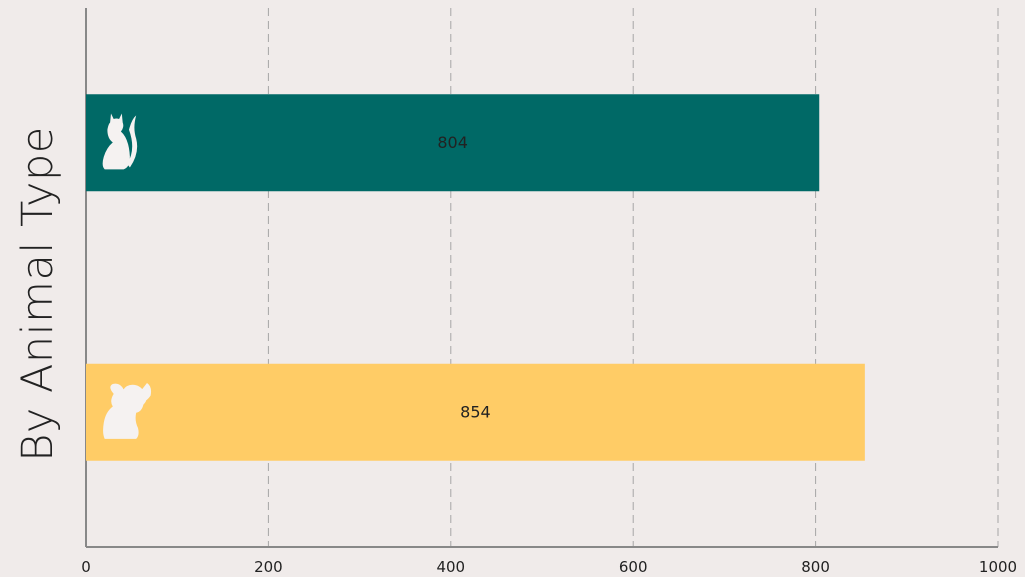 This screenshot has height=577, width=1025. Describe the element at coordinates (450, 567) in the screenshot. I see `x-tick-label: 400` at that location.